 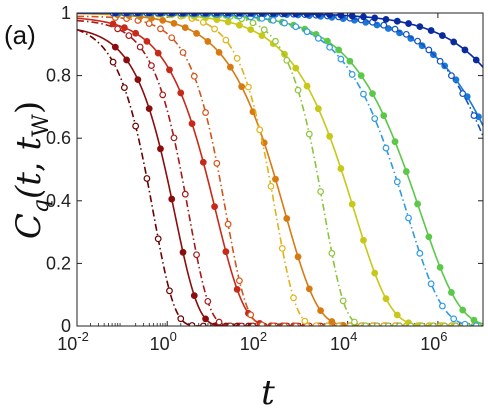 What do you see at coordinates (163, 341) in the screenshot?
I see `x-tick-label: 10⁰` at bounding box center [163, 341].